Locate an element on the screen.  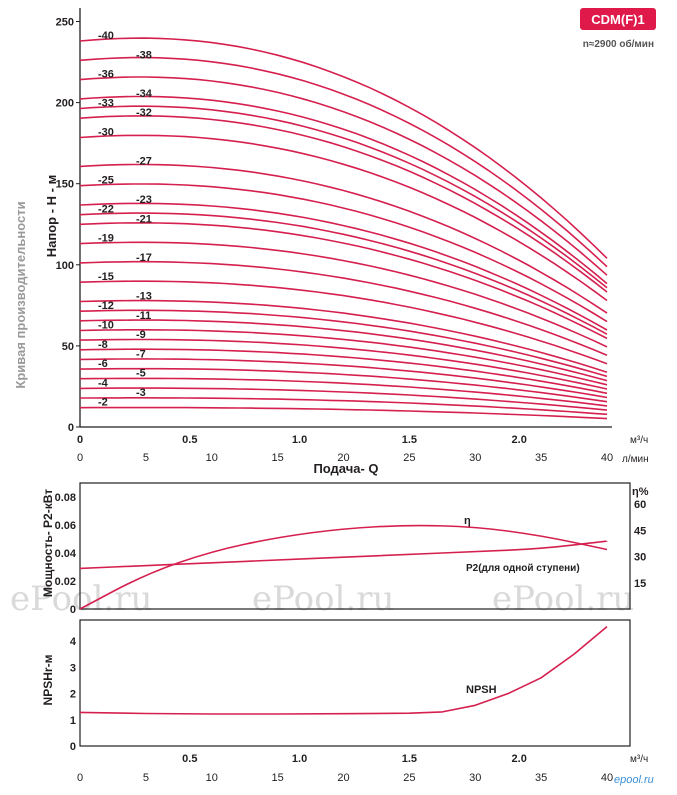
m3h-unit: м³/ч is located at coordinates (639, 440).